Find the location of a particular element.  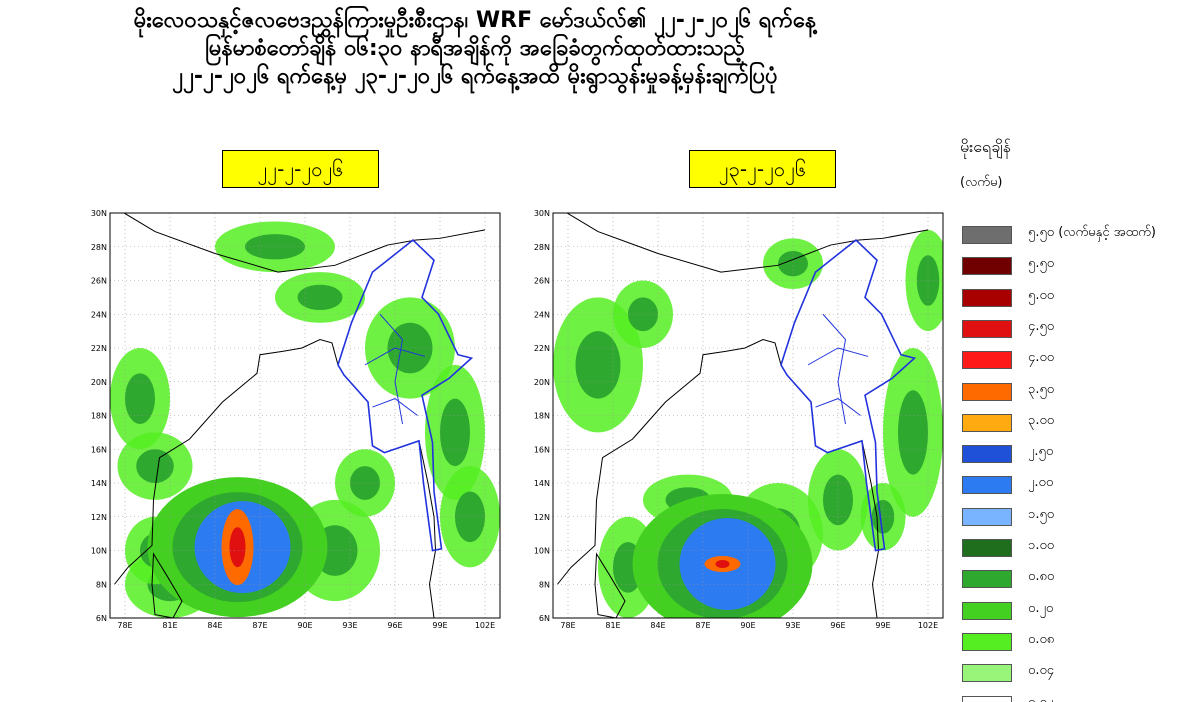

legend-label: ၄.၀၀ is located at coordinates (1041, 358).